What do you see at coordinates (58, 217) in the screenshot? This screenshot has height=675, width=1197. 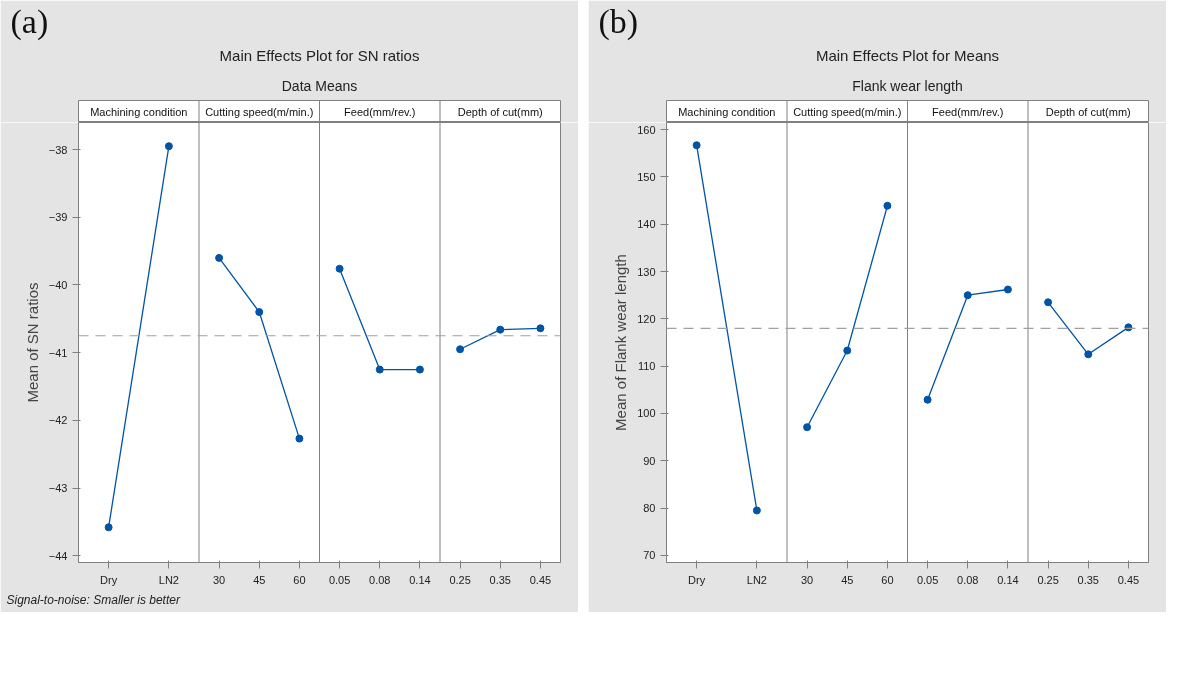 I see `y-tick-label: −39` at bounding box center [58, 217].